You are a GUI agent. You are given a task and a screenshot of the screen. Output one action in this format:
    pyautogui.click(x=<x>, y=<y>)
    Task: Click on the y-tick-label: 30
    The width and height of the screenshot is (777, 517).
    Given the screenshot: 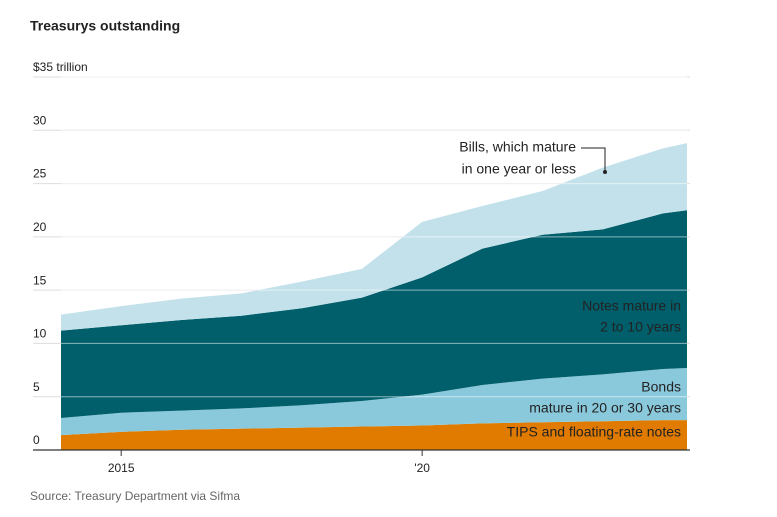 What is the action you would take?
    pyautogui.click(x=40, y=120)
    